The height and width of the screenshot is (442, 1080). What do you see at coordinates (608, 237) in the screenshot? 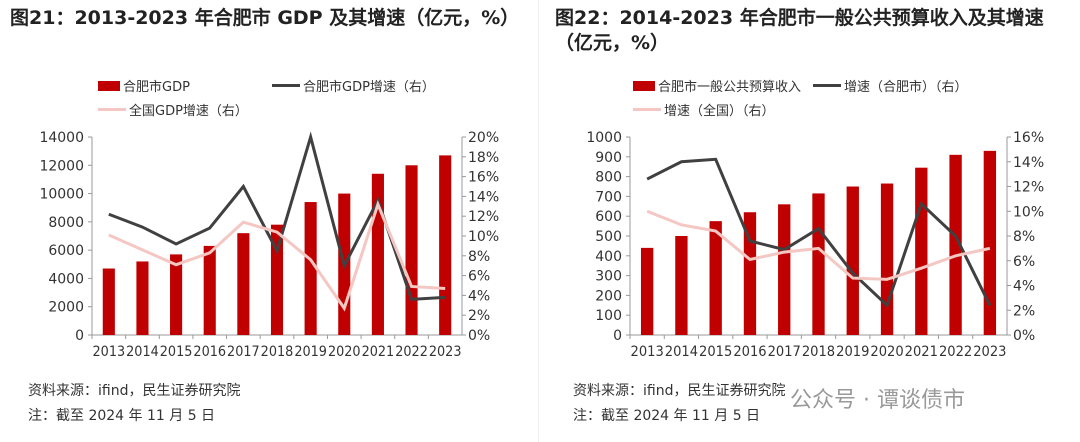
I see `left-tick-label: 500` at bounding box center [608, 237].